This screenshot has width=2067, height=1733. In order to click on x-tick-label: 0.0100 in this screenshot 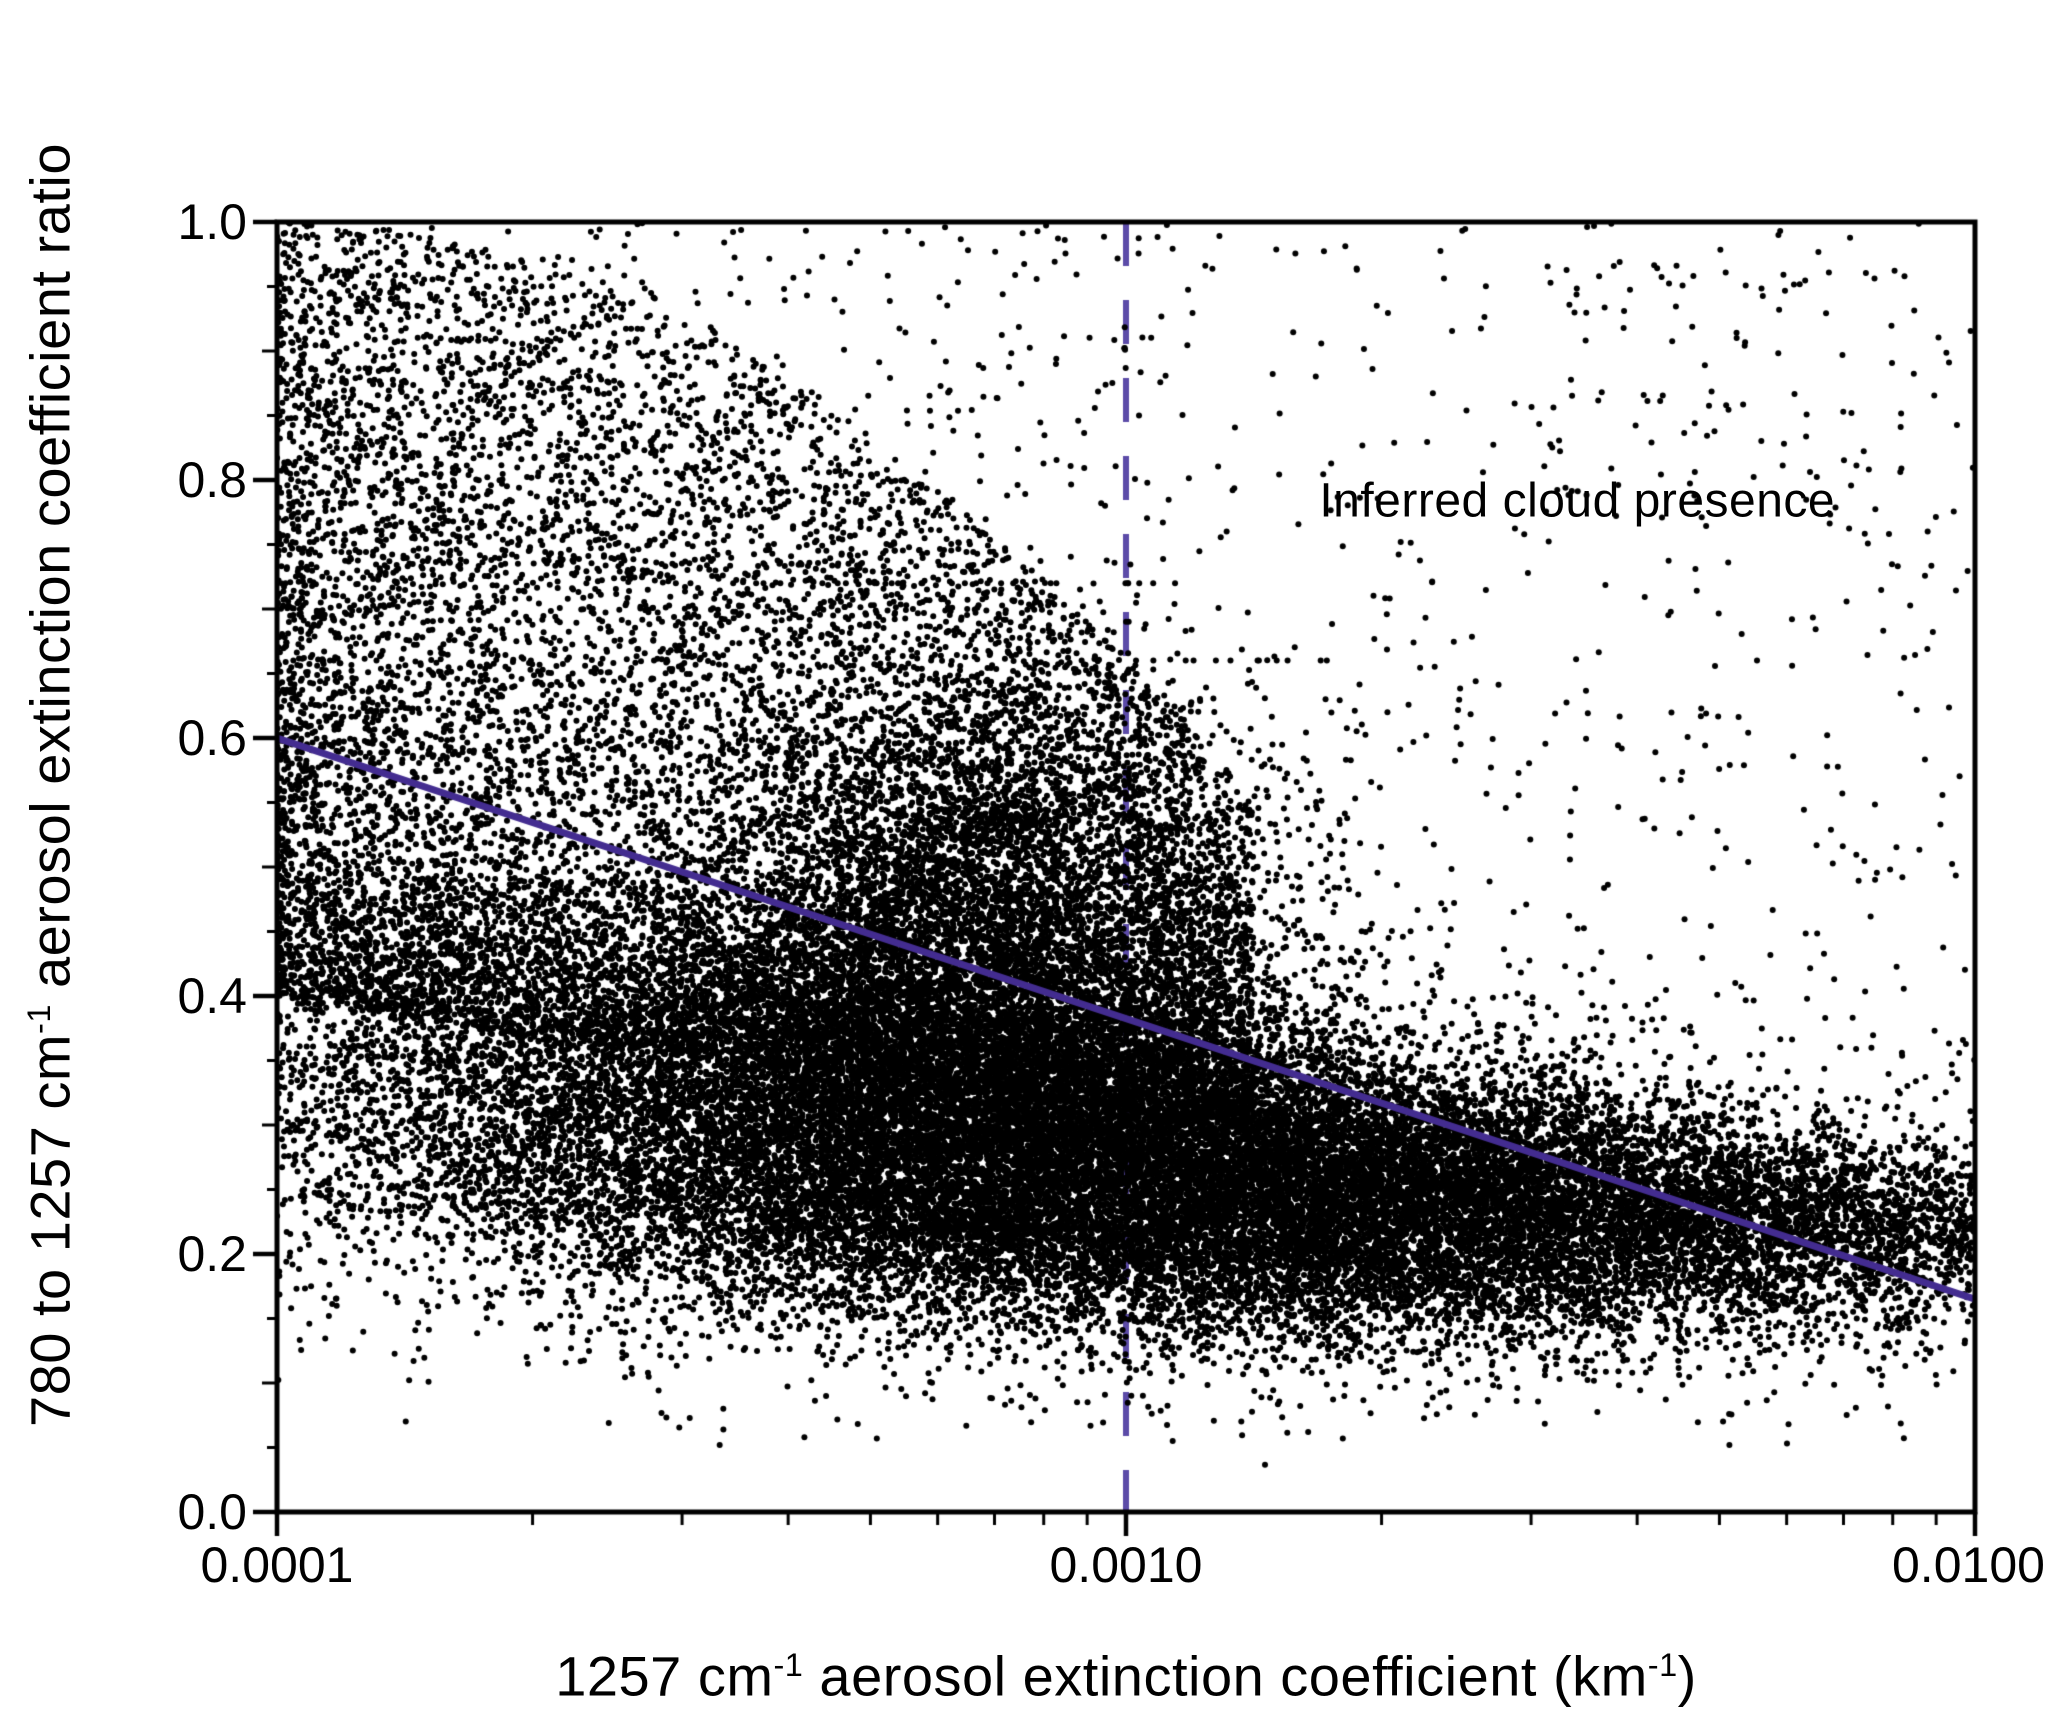, I will do `click(1968, 1565)`.